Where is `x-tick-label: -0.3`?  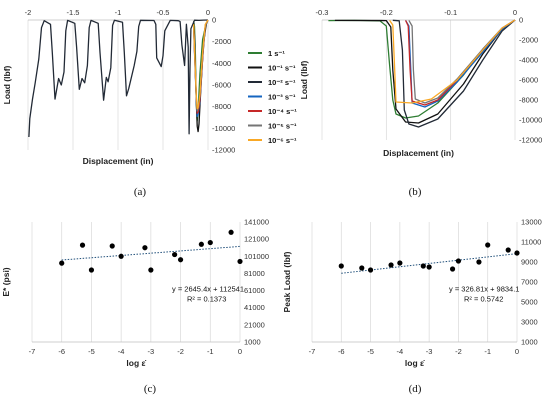
x-tick-label: -0.3 is located at coordinates (322, 12).